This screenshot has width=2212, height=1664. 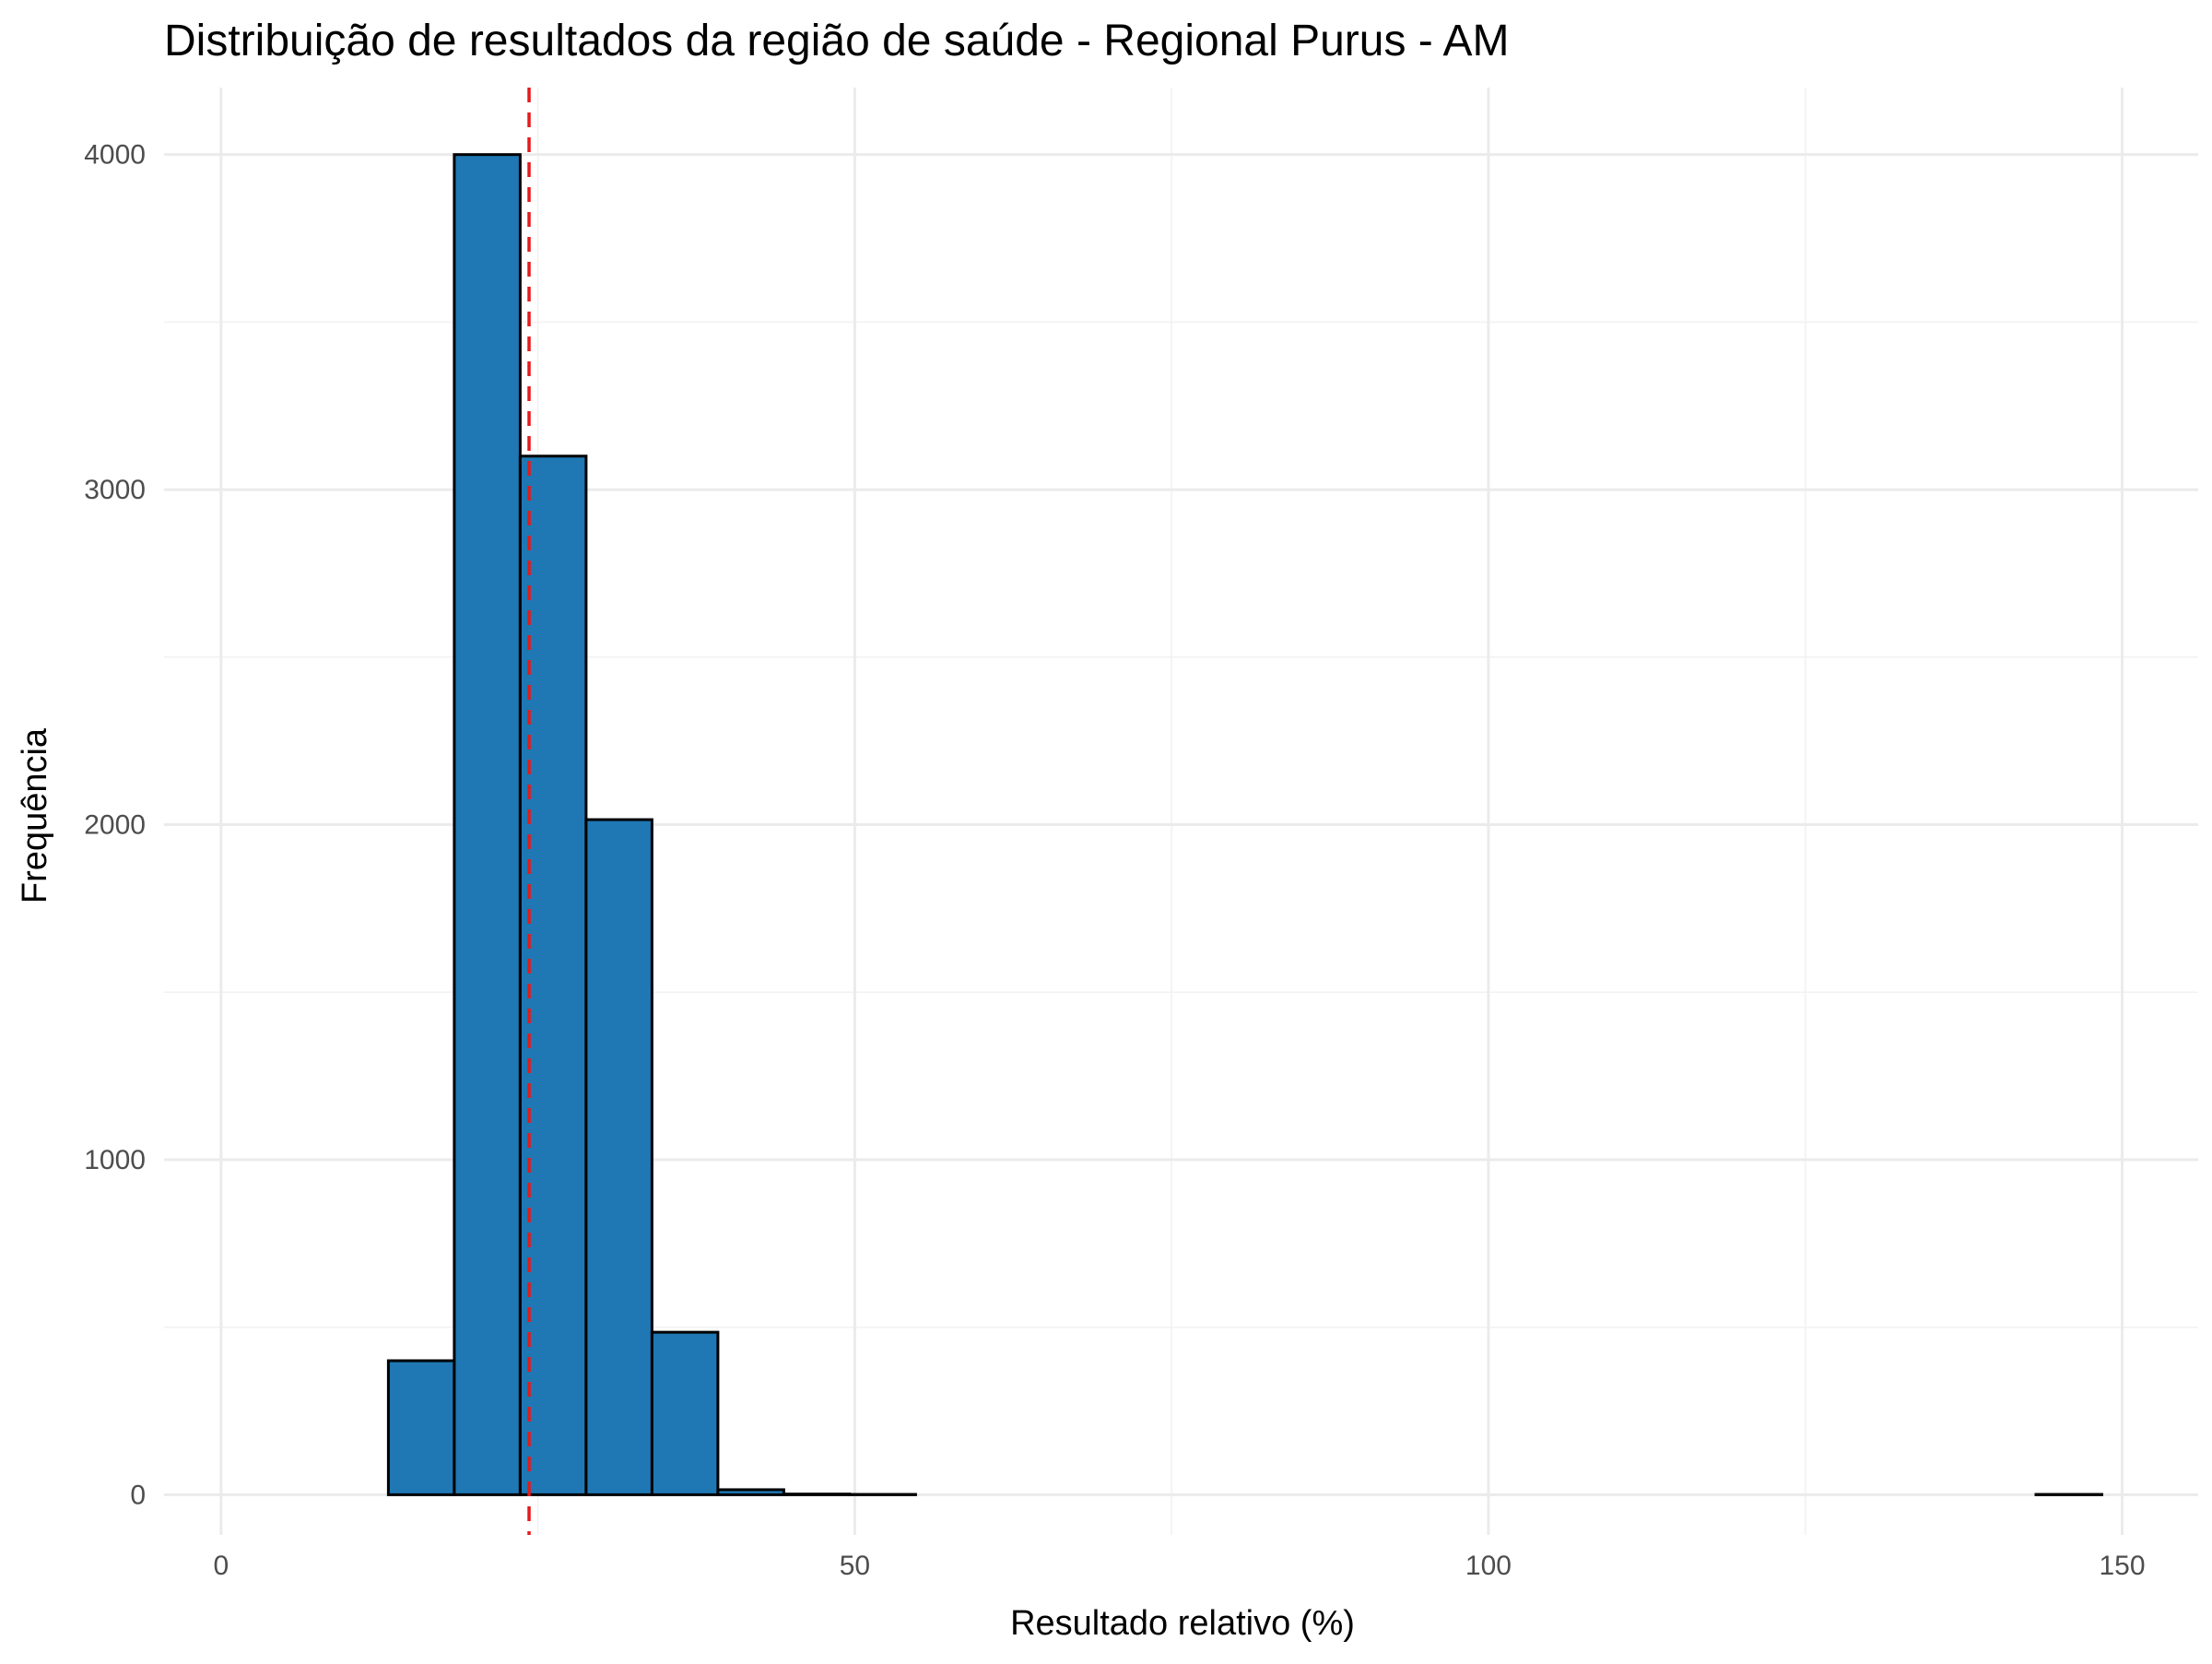 I want to click on y-tick-label-4: 4000, so click(x=115, y=155).